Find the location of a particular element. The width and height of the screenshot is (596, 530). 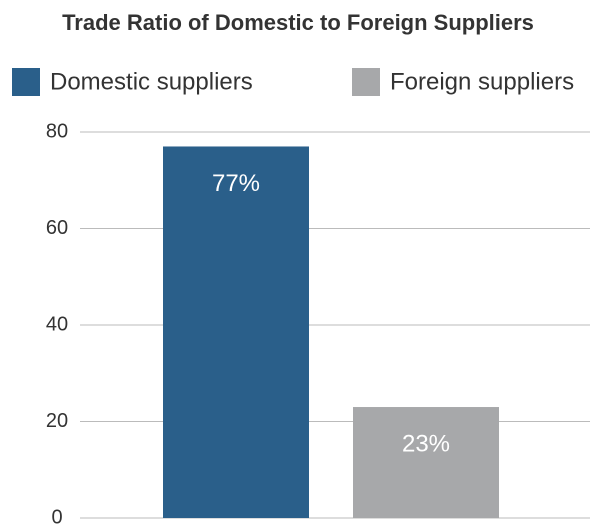

y-tick-label: 40 is located at coordinates (57, 324).